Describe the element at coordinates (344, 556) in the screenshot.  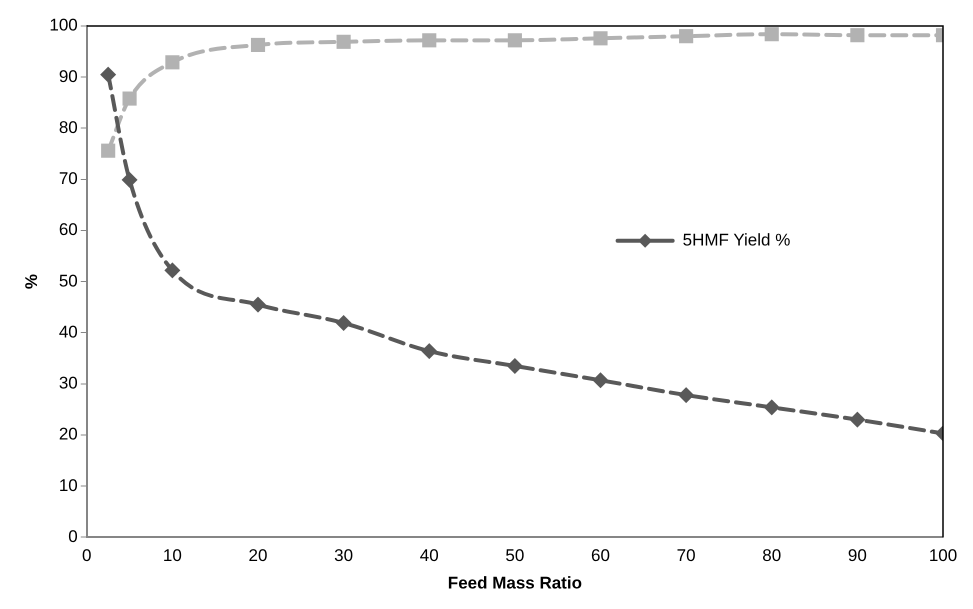
I see `x-tick-label: 30` at that location.